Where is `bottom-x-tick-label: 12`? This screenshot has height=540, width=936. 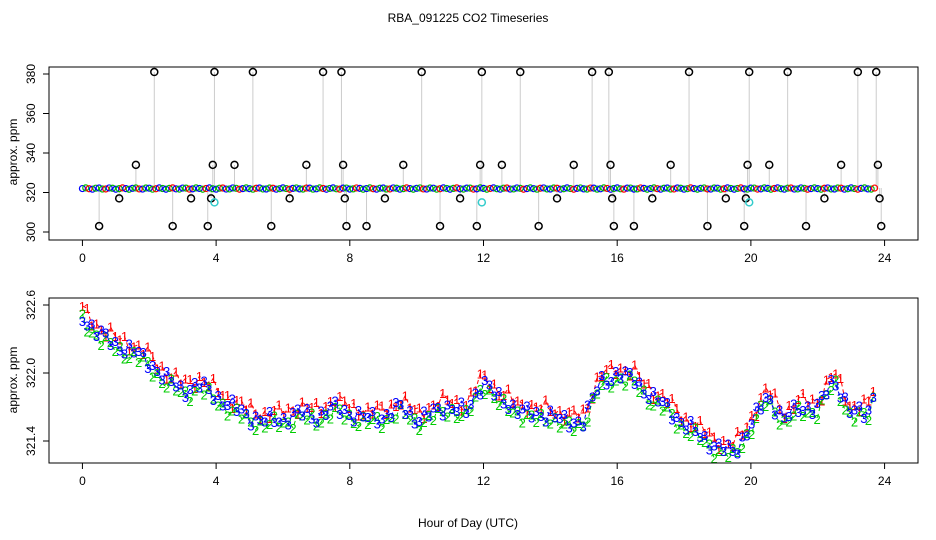
bottom-x-tick-label: 12 is located at coordinates (484, 481).